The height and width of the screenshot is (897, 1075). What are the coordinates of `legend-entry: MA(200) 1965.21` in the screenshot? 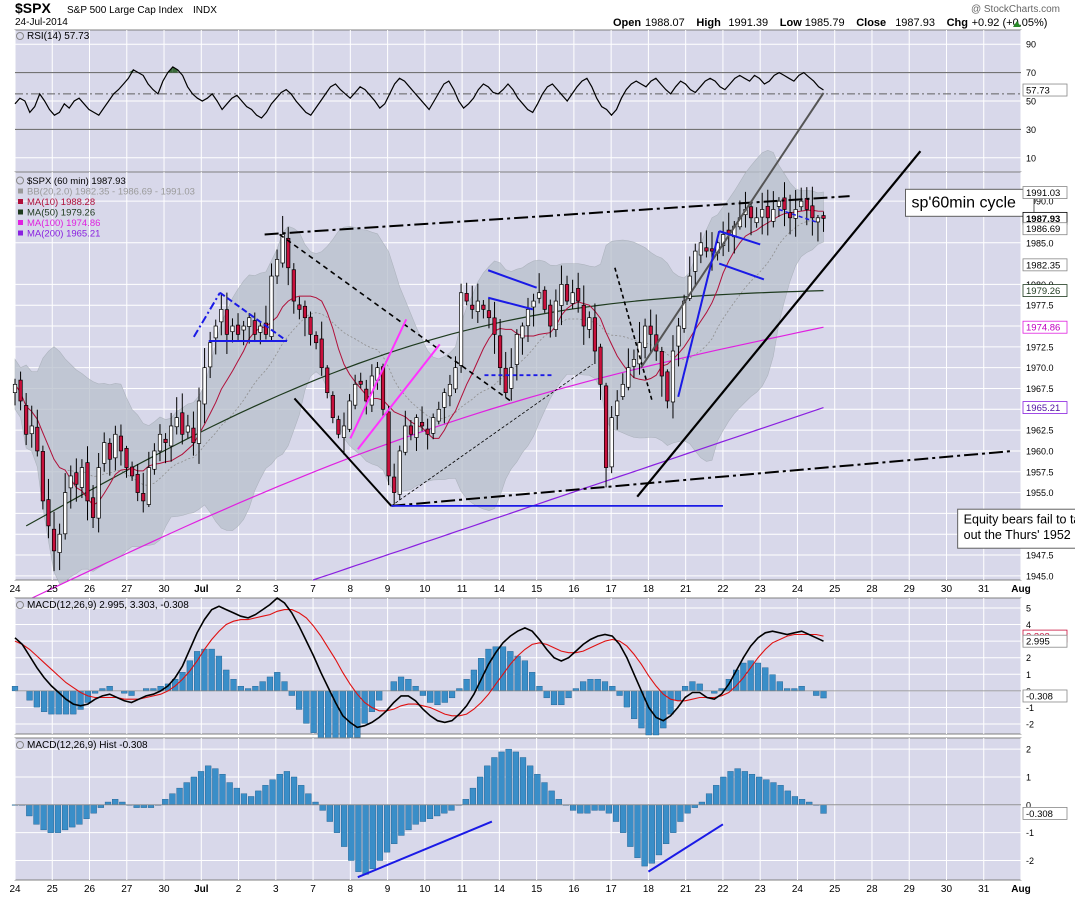 It's located at (63, 234).